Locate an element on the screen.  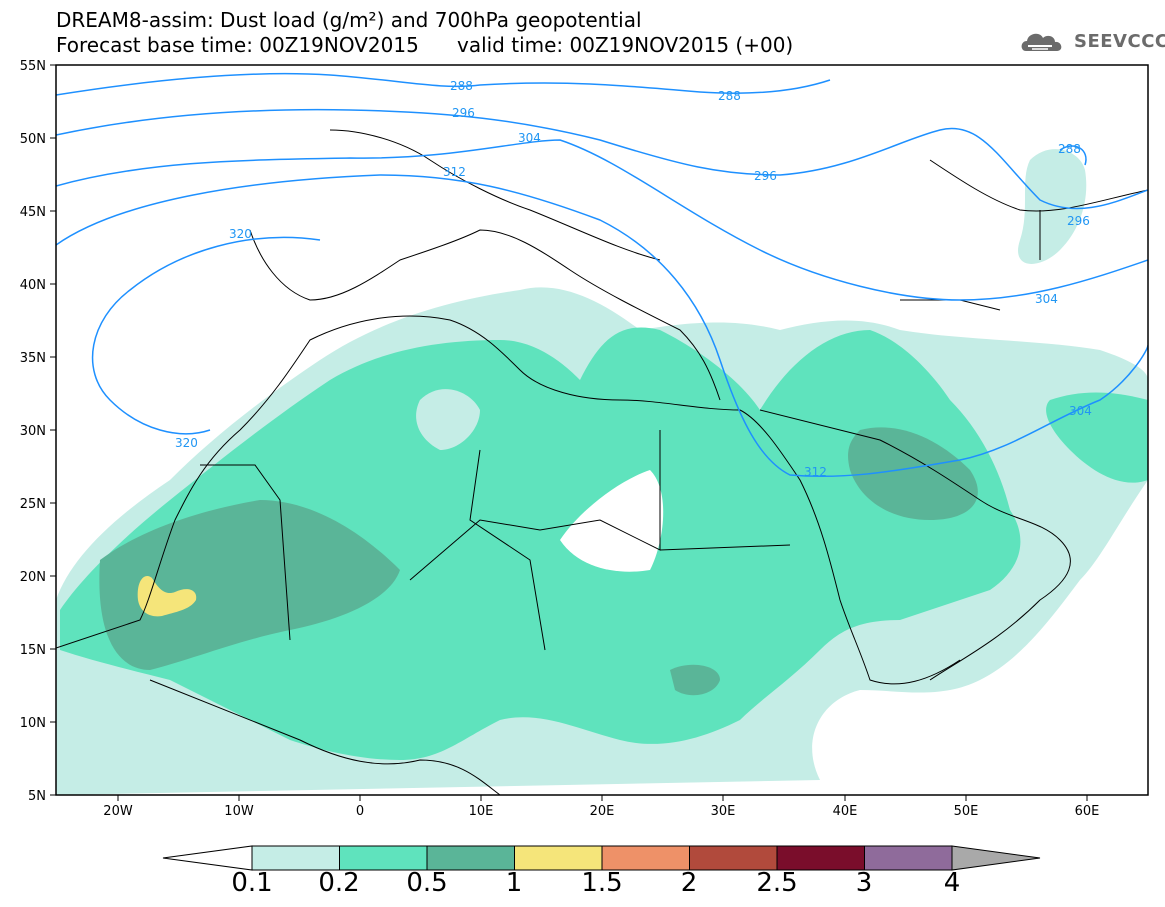
coastline-europe is located at coordinates (485, 315).